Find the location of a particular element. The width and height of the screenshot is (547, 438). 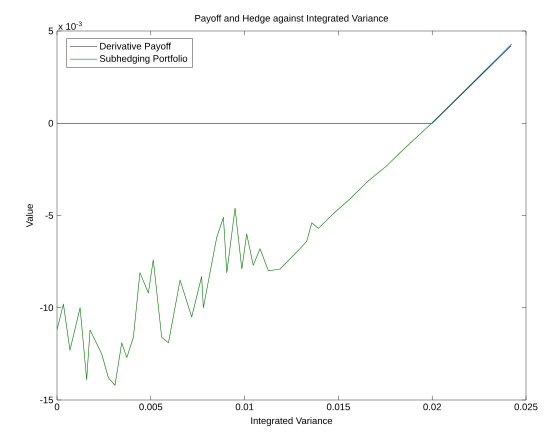

y-tick-label: -10 is located at coordinates (47, 308).